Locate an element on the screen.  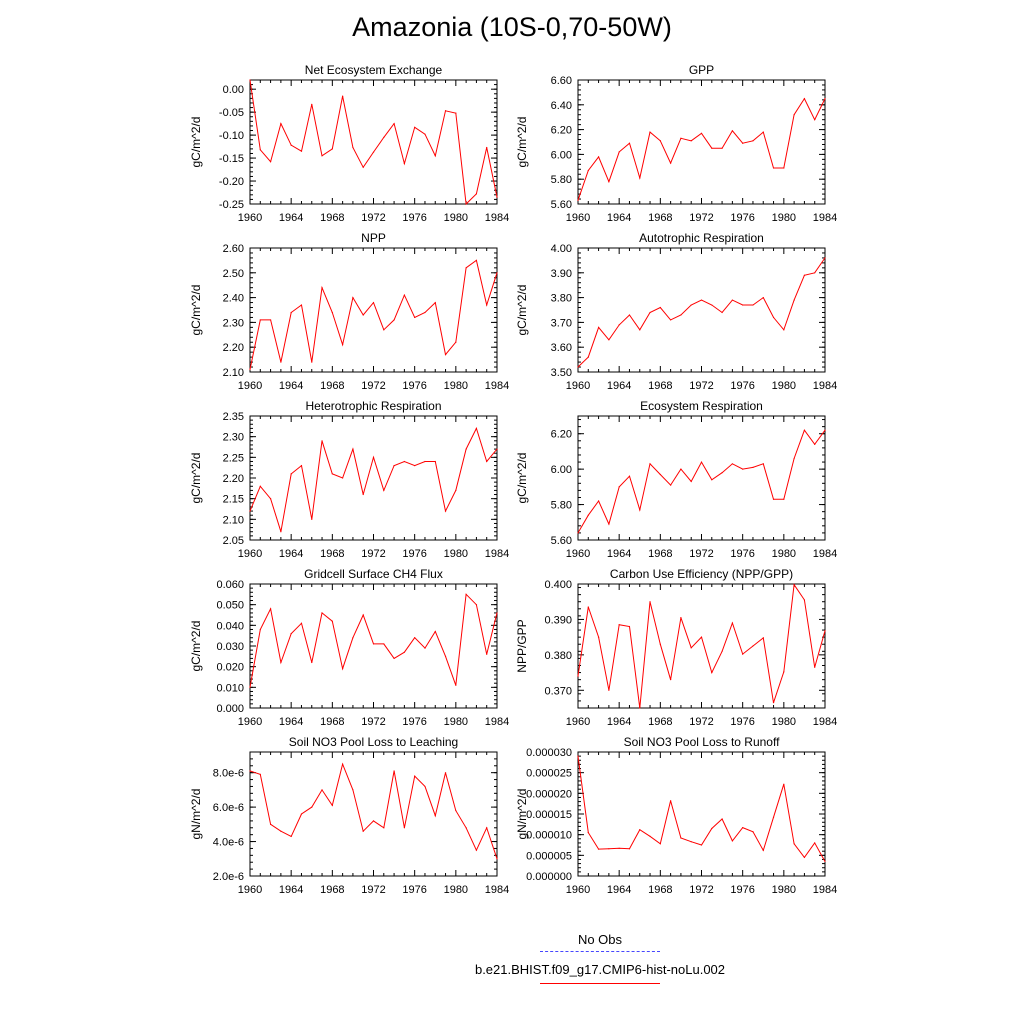
y-tick-label: 6.20 is located at coordinates (561, 131).